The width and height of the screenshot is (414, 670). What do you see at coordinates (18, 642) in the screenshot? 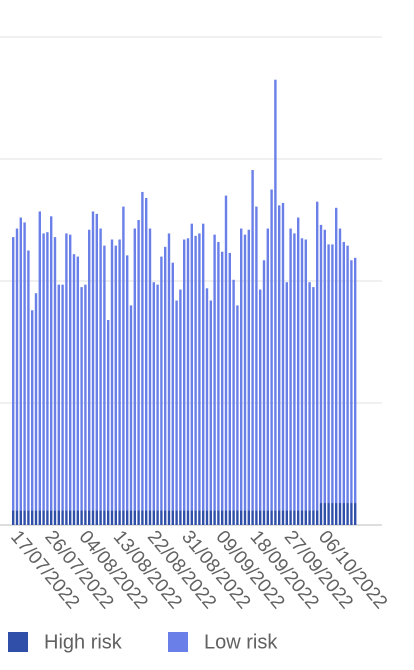
I see `legend-swatch` at bounding box center [18, 642].